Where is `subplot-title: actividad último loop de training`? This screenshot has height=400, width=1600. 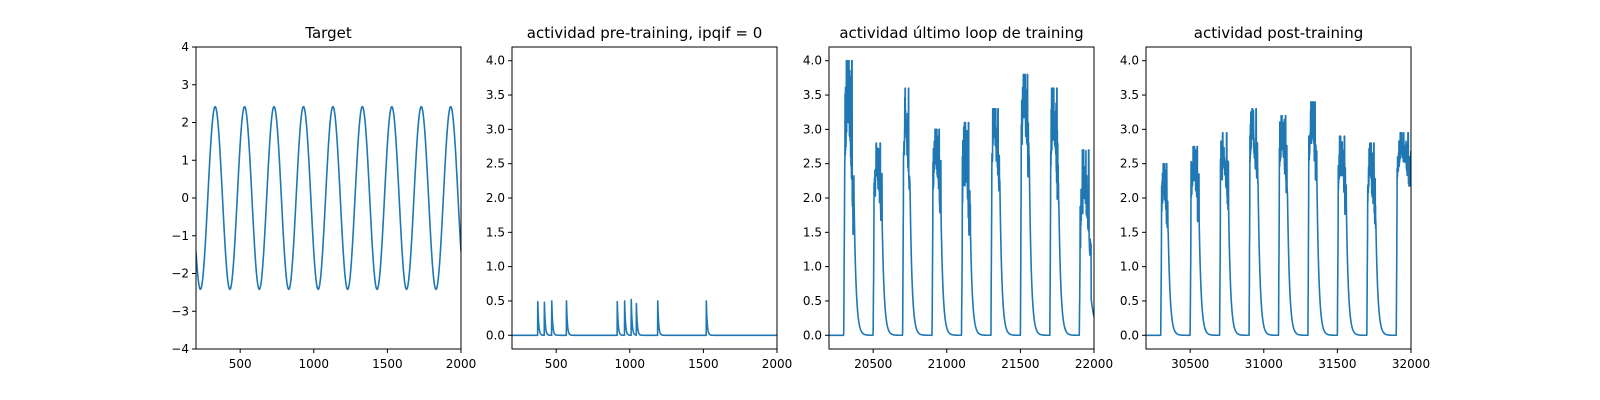
subplot-title: actividad último loop de training is located at coordinates (961, 33).